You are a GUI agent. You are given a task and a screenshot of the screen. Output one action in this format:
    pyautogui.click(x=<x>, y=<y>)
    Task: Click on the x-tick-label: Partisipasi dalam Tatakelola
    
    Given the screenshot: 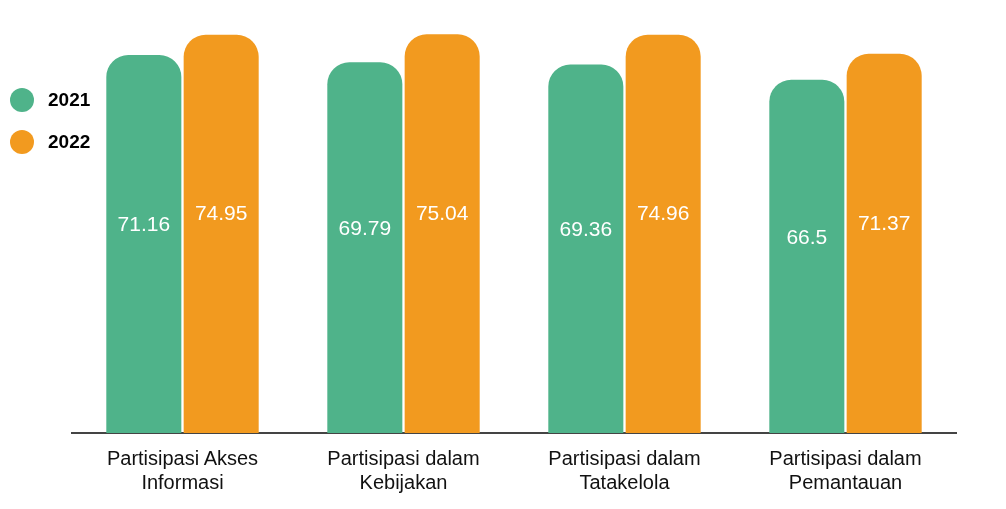 What is the action you would take?
    pyautogui.click(x=624, y=469)
    